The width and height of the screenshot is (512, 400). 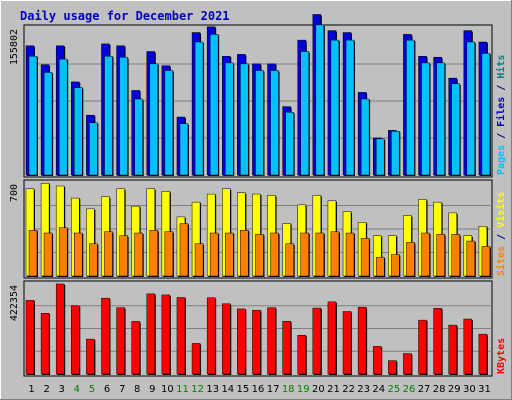 What do you see at coordinates (152, 389) in the screenshot?
I see `x-tick-label: 9` at bounding box center [152, 389].